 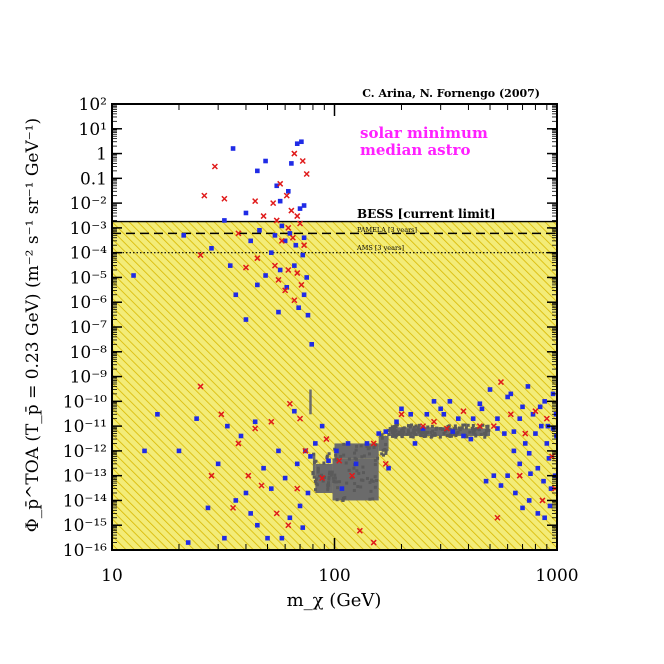 What do you see at coordinates (88, 229) in the screenshot?
I see `y-tick-label: 10⁻³` at bounding box center [88, 229].